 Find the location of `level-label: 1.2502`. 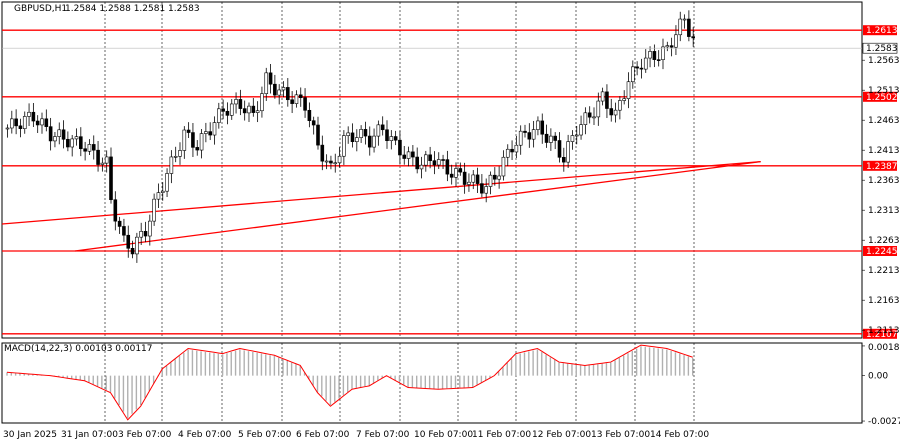

level-label: 1.2502 is located at coordinates (882, 98).